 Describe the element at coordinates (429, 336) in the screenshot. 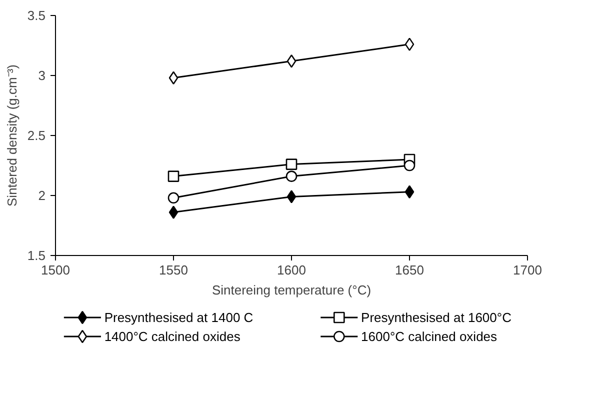

I see `legend-label: 1600°C calcined oxides` at that location.